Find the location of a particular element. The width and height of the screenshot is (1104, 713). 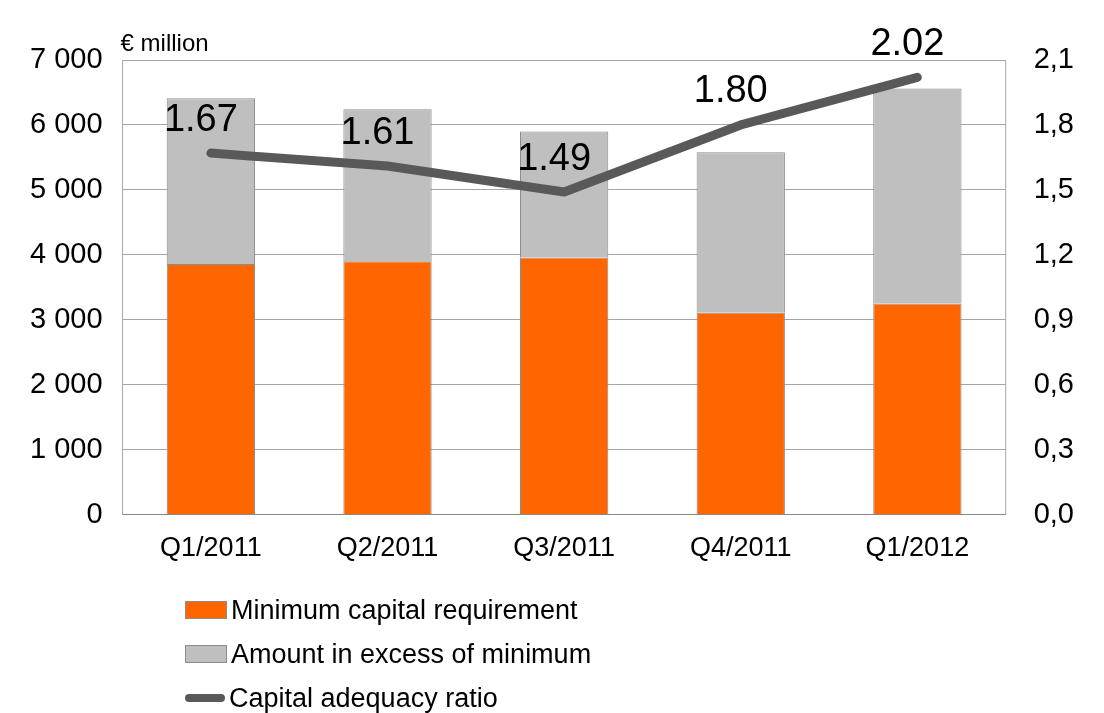

legend-label: Capital adequacy ratio is located at coordinates (363, 697).